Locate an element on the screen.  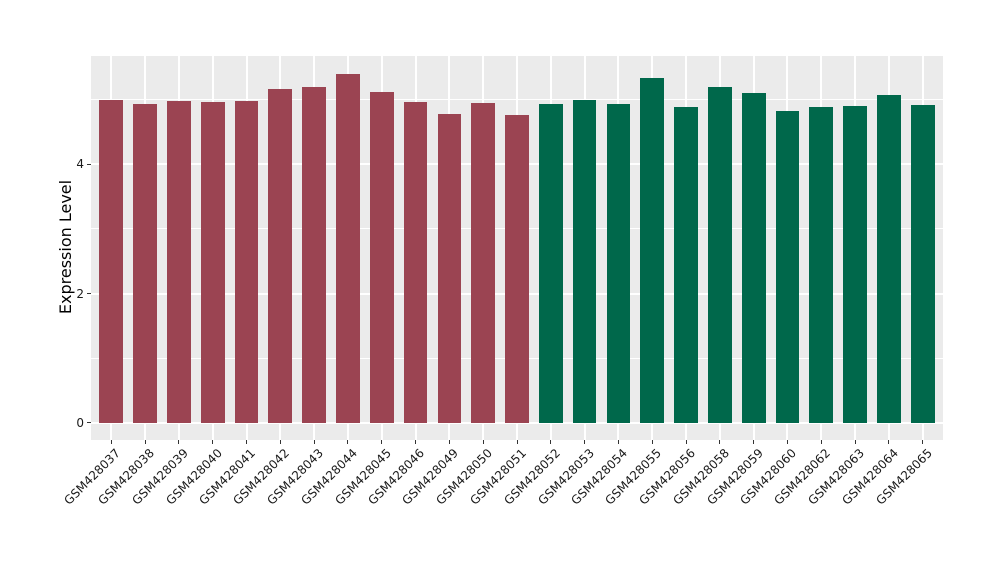
y-tick-label: 0 is located at coordinates (80, 422).